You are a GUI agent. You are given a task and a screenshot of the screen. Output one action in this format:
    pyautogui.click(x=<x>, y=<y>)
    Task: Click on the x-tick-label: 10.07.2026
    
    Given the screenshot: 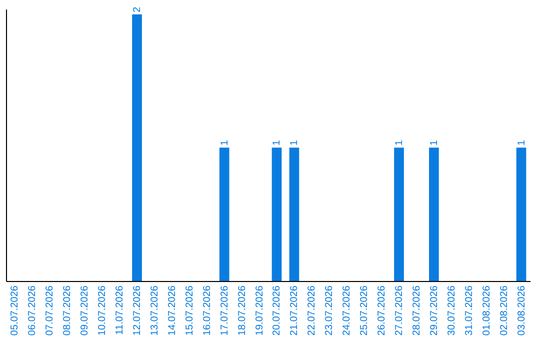 What is the action you would take?
    pyautogui.click(x=102, y=310)
    